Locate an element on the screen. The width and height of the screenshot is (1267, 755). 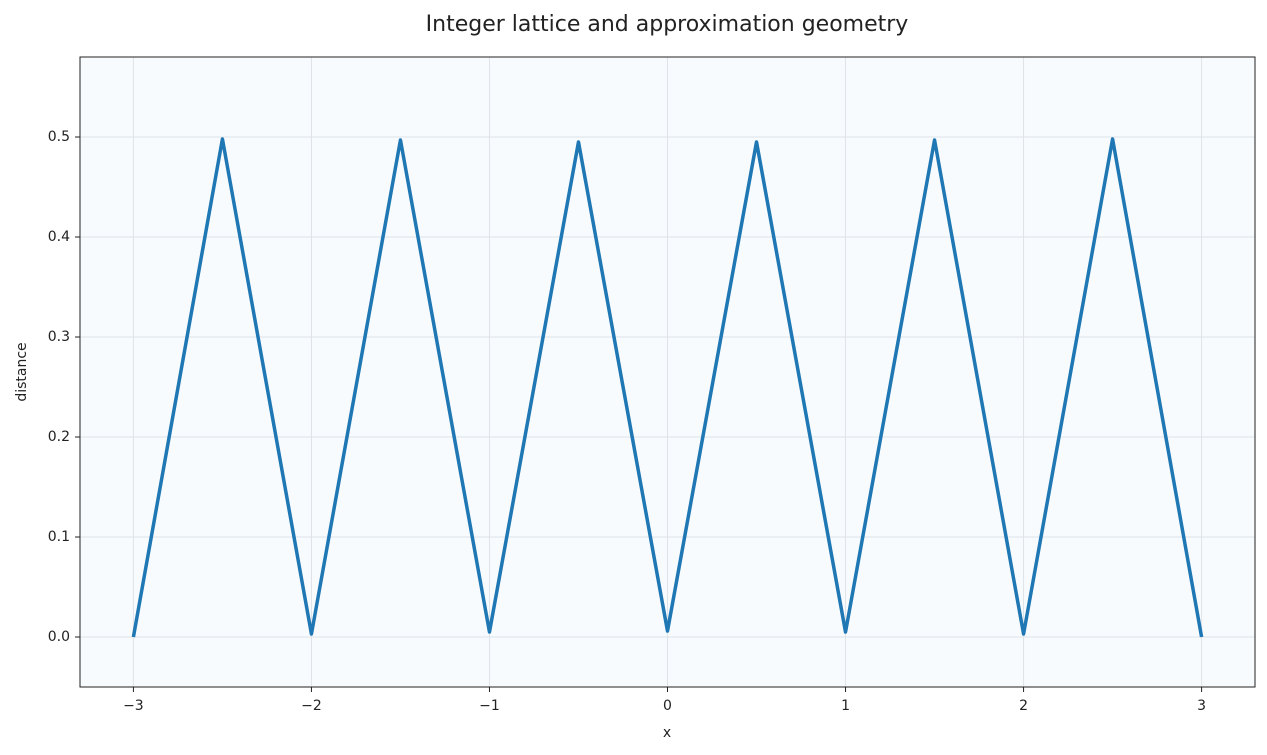
x-tick-label: −3 is located at coordinates (133, 706).